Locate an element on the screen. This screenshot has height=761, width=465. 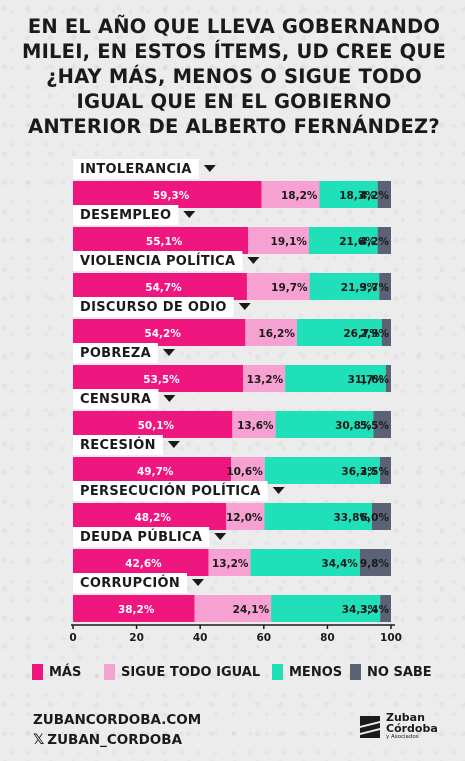
zuban-cordoba-logo-icon is located at coordinates (370, 726).